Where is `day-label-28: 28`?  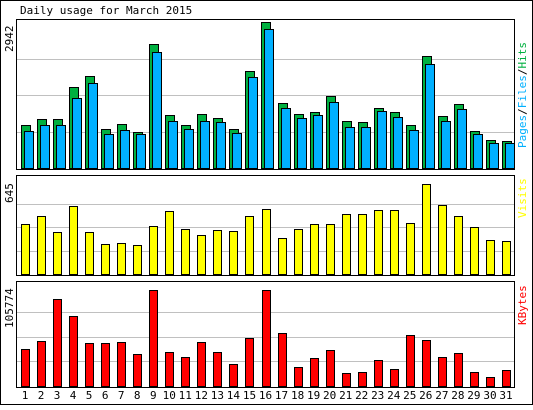
day-label-28: 28 is located at coordinates (457, 395).